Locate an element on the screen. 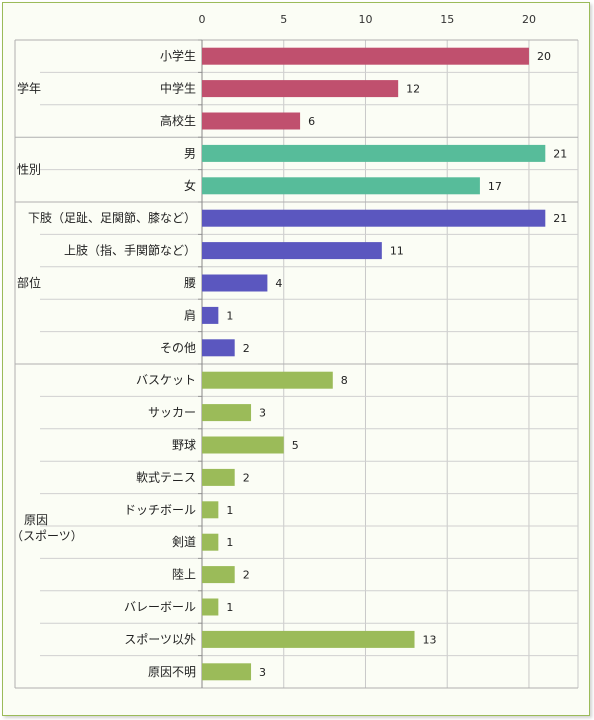 The width and height of the screenshot is (594, 720). bar-サッカー is located at coordinates (227, 413).